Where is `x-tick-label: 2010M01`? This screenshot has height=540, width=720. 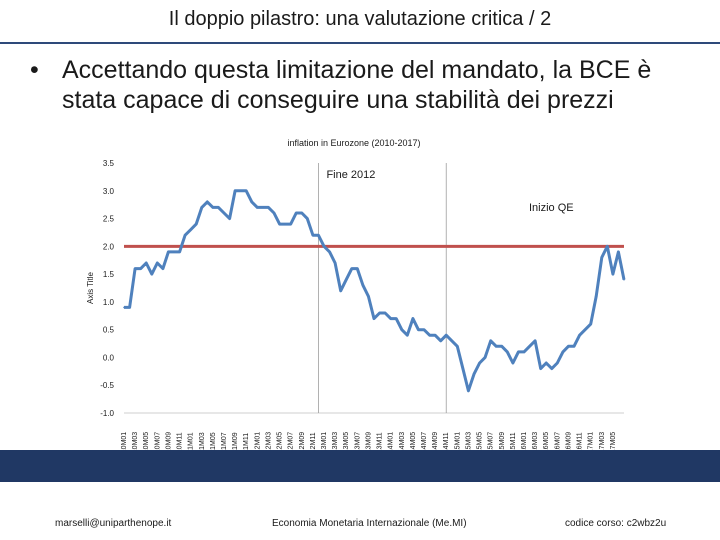 x-tick-label: 2010M01 is located at coordinates (124, 441).